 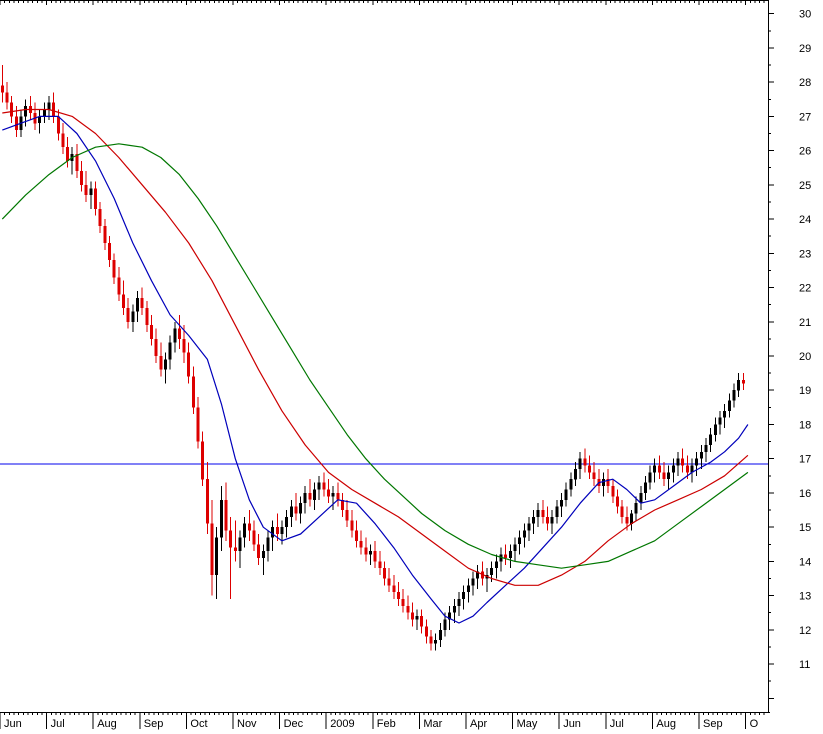 What do you see at coordinates (572, 724) in the screenshot?
I see `month-label: Jun` at bounding box center [572, 724].